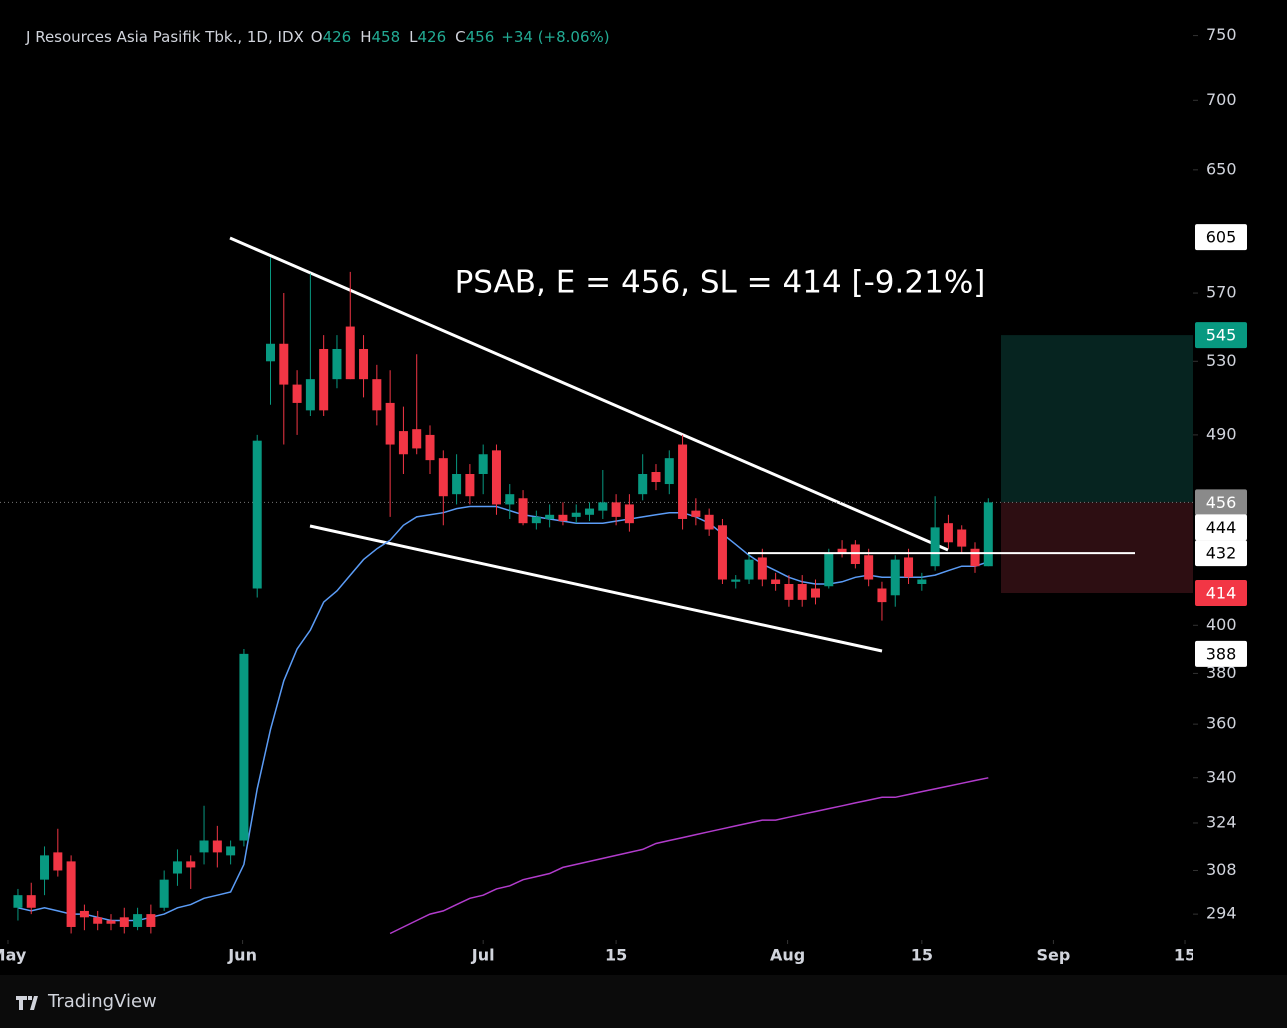  Describe the element at coordinates (1221, 821) in the screenshot. I see `y-tick-label: 324` at that location.